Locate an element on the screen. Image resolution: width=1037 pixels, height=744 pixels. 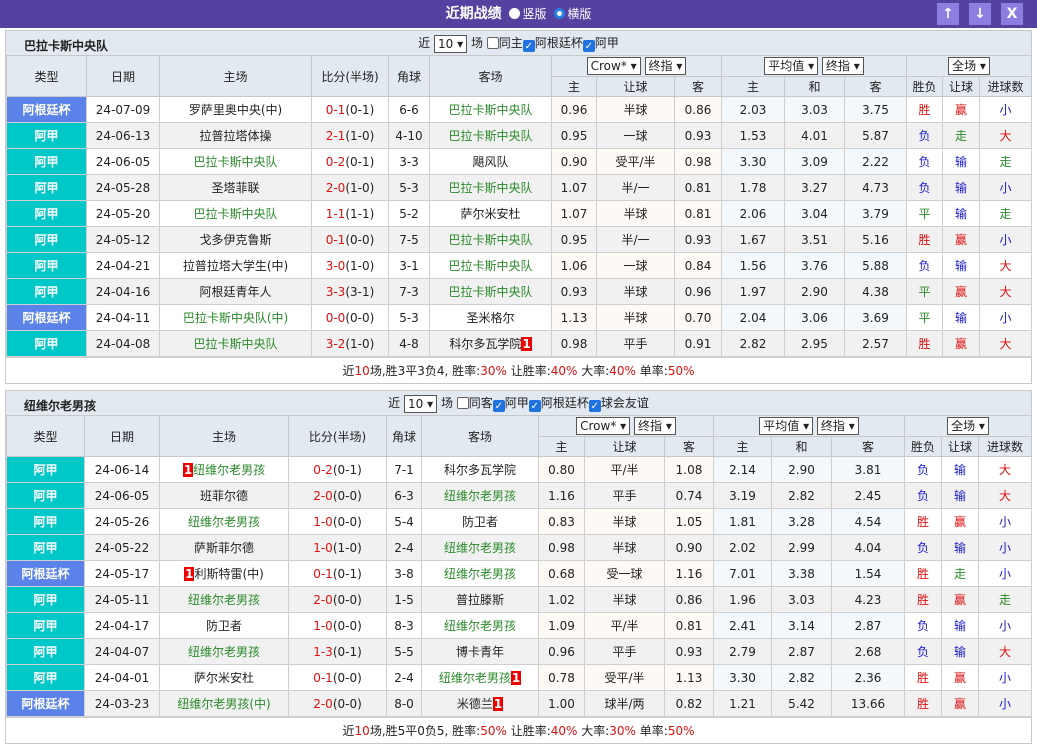
filter-checkbox: 同主 is located at coordinates (504, 43).